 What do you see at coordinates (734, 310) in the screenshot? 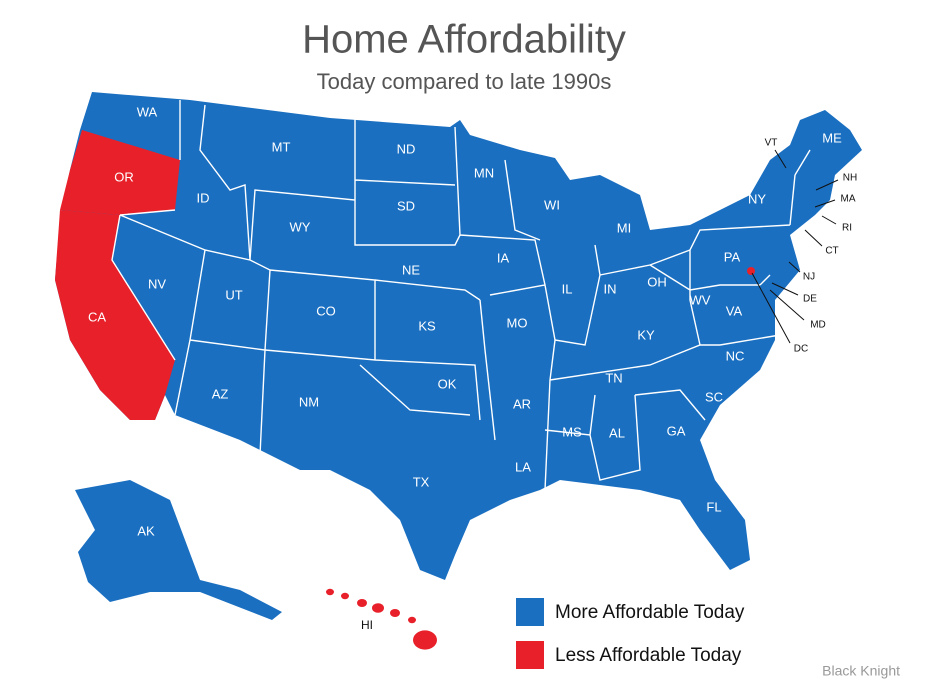
I see `state-label: VA` at bounding box center [734, 310].